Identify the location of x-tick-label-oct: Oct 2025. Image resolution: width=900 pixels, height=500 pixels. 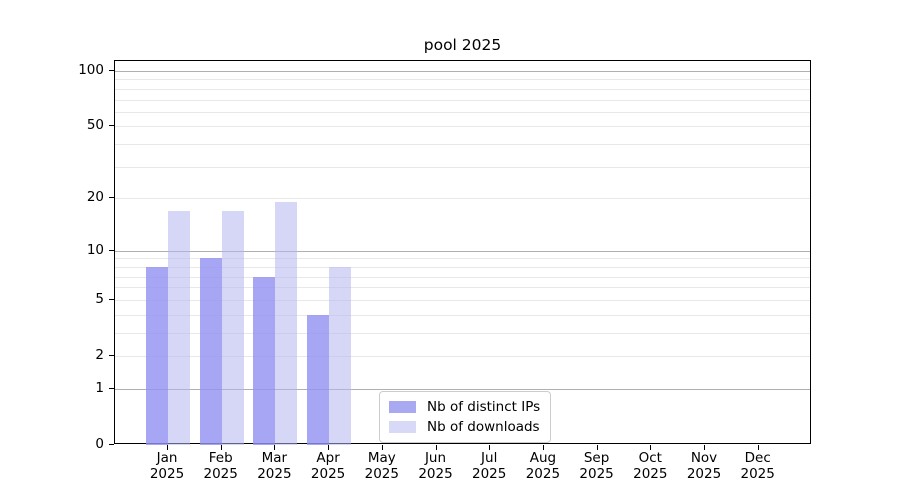
(650, 466).